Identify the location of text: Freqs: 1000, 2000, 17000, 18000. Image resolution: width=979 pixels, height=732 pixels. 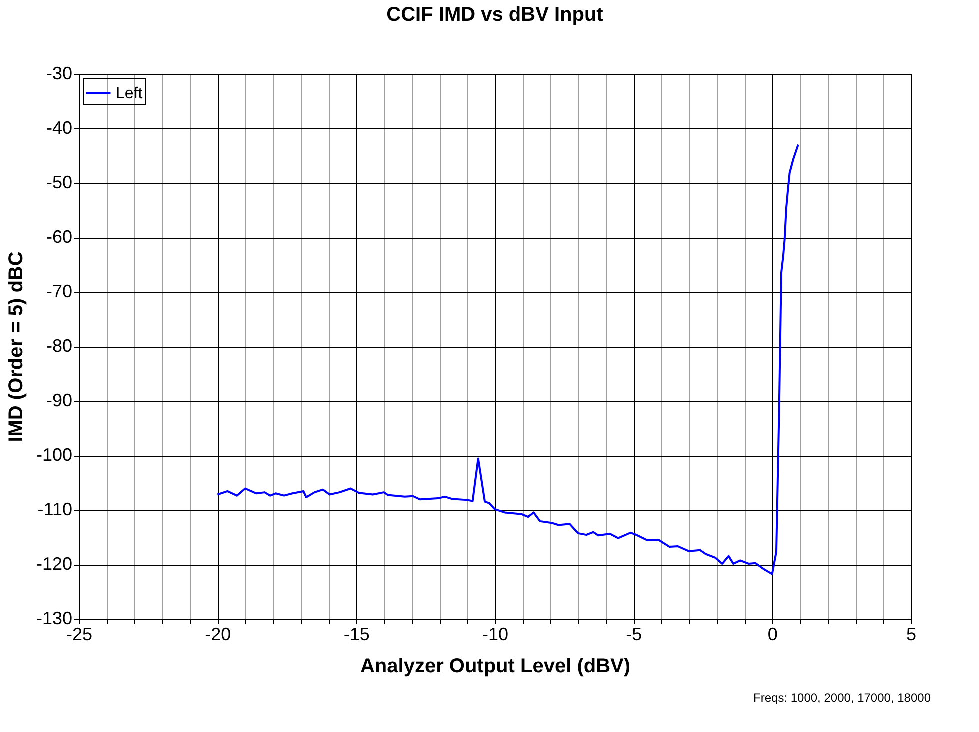
(843, 698).